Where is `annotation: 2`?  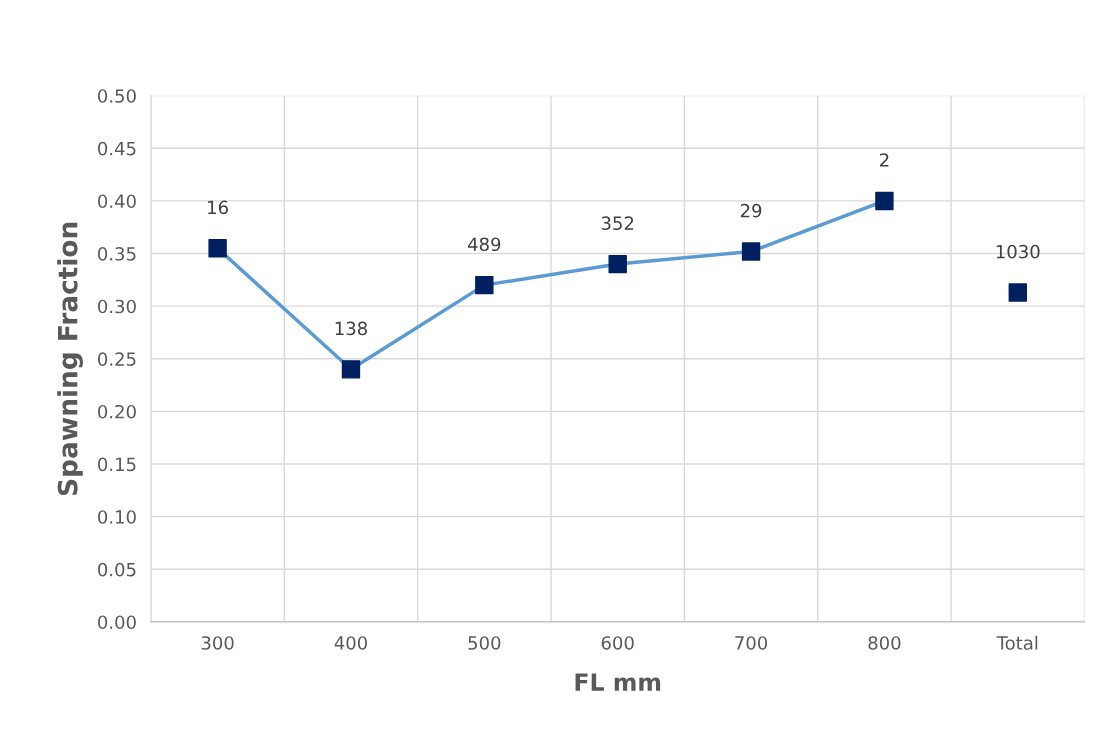
annotation: 2 is located at coordinates (884, 160).